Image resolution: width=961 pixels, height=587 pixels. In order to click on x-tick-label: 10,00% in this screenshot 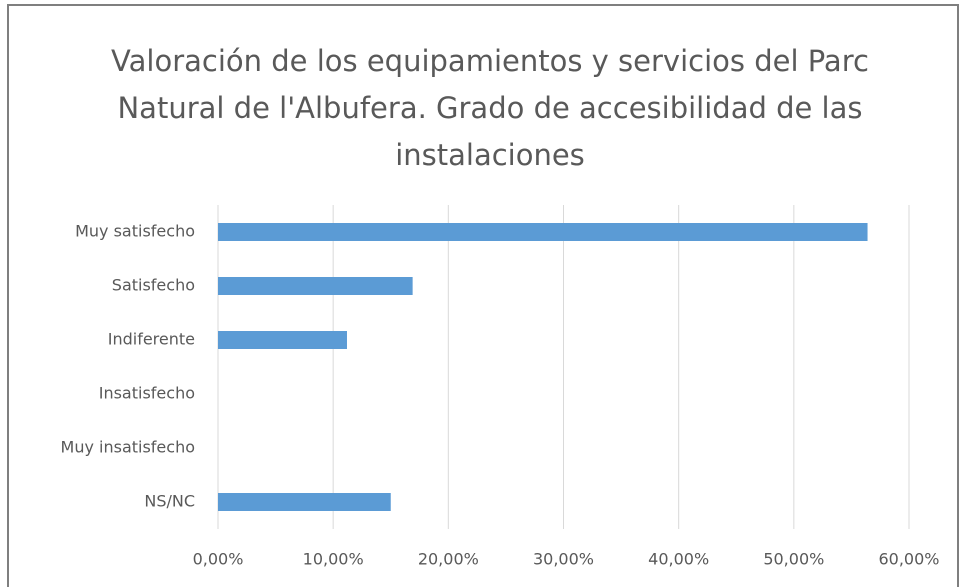, I will do `click(333, 559)`.